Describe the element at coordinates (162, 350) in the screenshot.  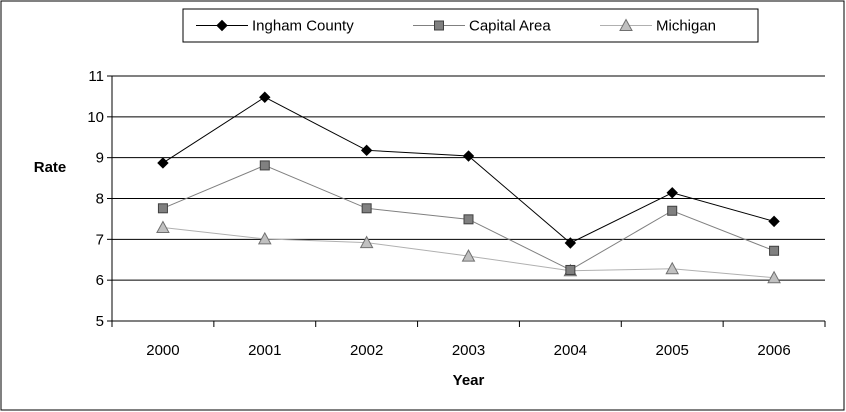
I see `x-tick-label: 2000` at that location.